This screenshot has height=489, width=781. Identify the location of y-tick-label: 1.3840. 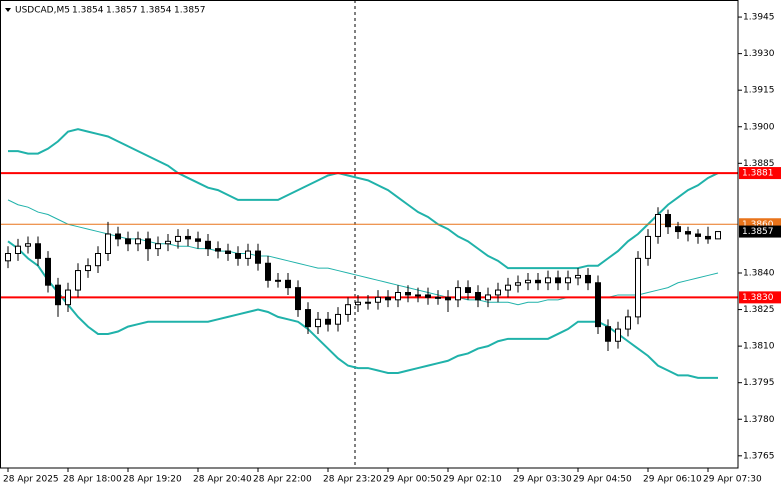
(759, 274).